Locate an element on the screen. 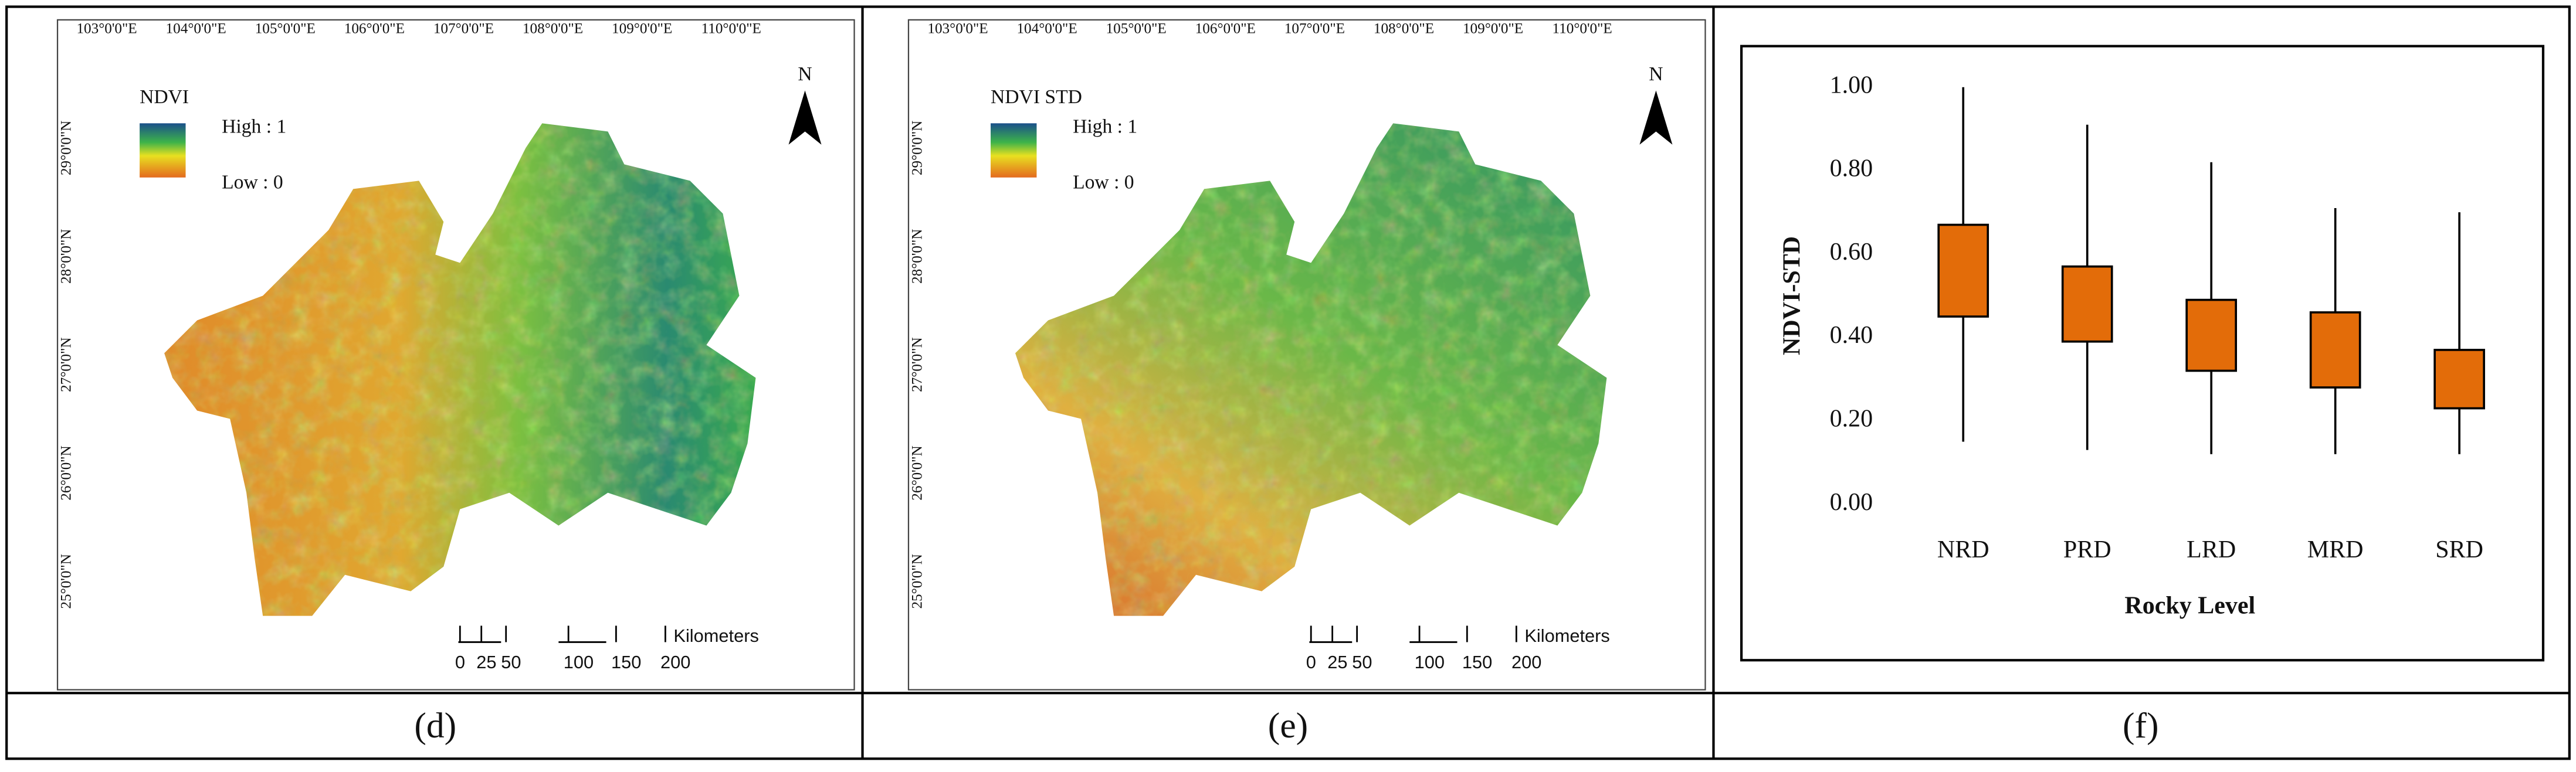 The height and width of the screenshot is (772, 2576). x-tick-label: PRD is located at coordinates (2087, 549).